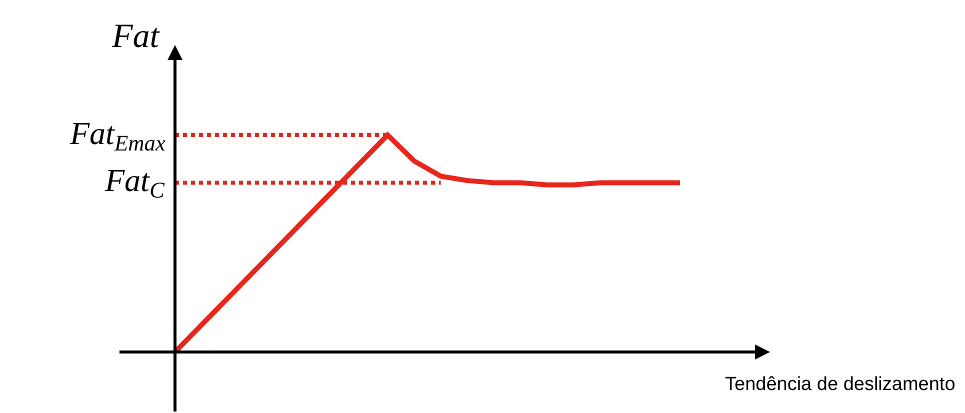 The image size is (965, 413). Describe the element at coordinates (136, 36) in the screenshot. I see `y-axis-title: Fat` at that location.